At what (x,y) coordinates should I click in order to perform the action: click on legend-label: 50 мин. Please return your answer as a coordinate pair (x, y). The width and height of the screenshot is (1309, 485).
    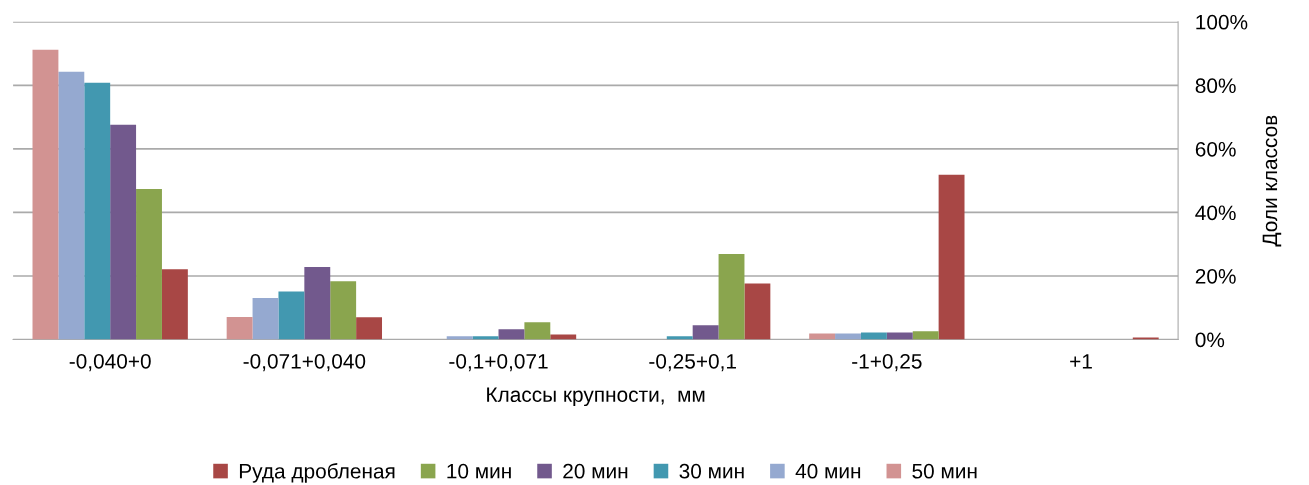
    Looking at the image, I should click on (944, 471).